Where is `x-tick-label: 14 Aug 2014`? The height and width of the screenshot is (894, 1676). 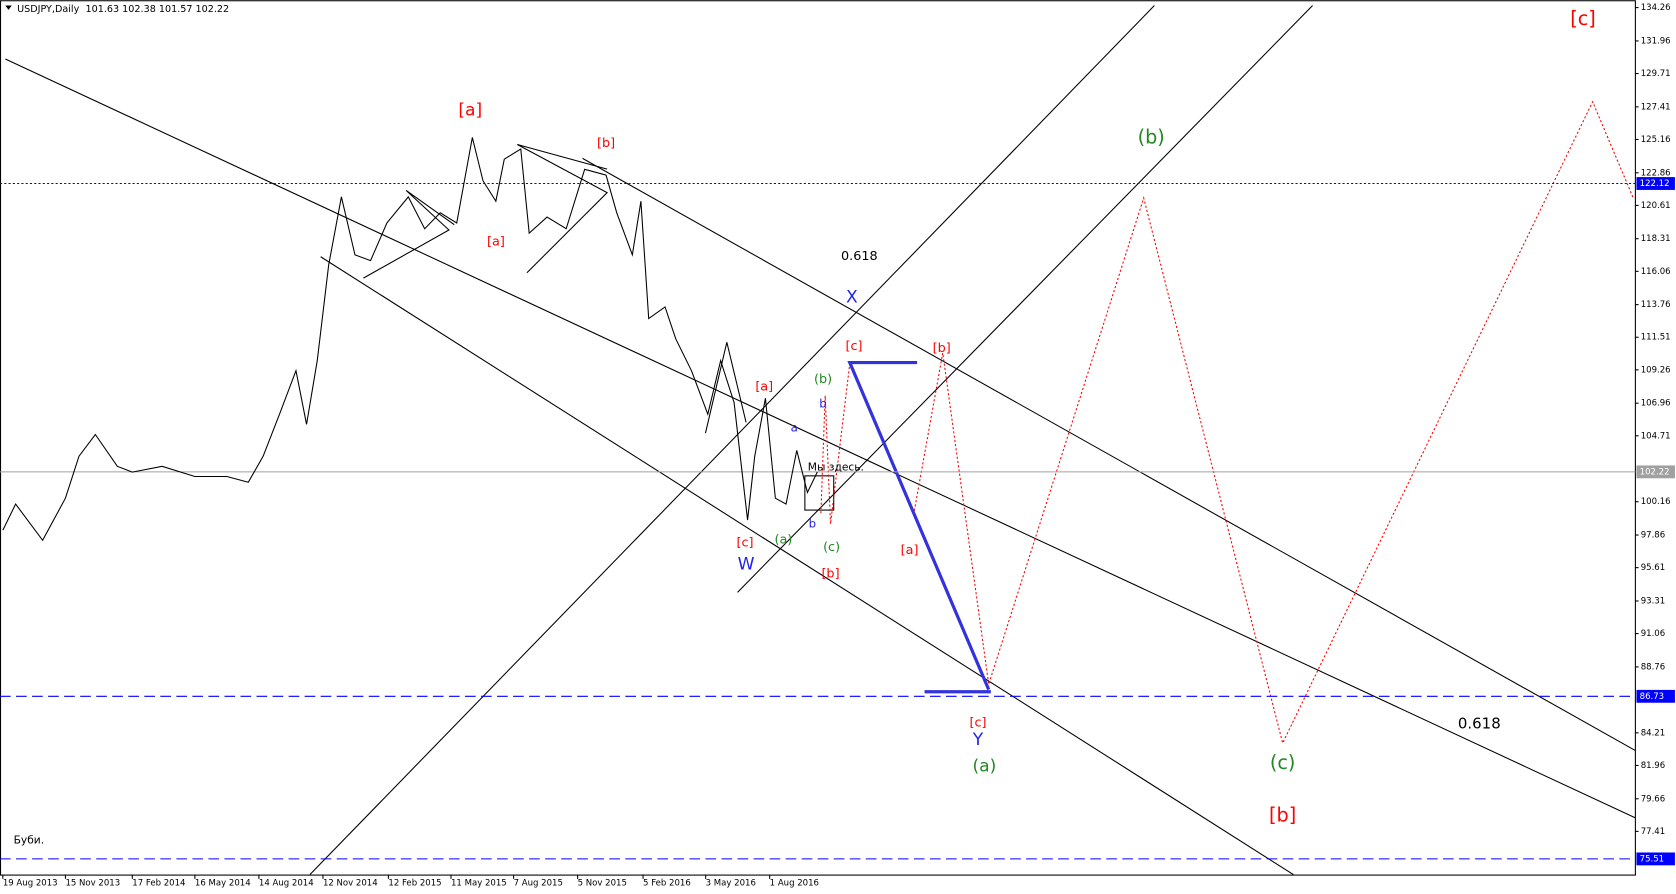 x-tick-label: 14 Aug 2014 is located at coordinates (286, 884).